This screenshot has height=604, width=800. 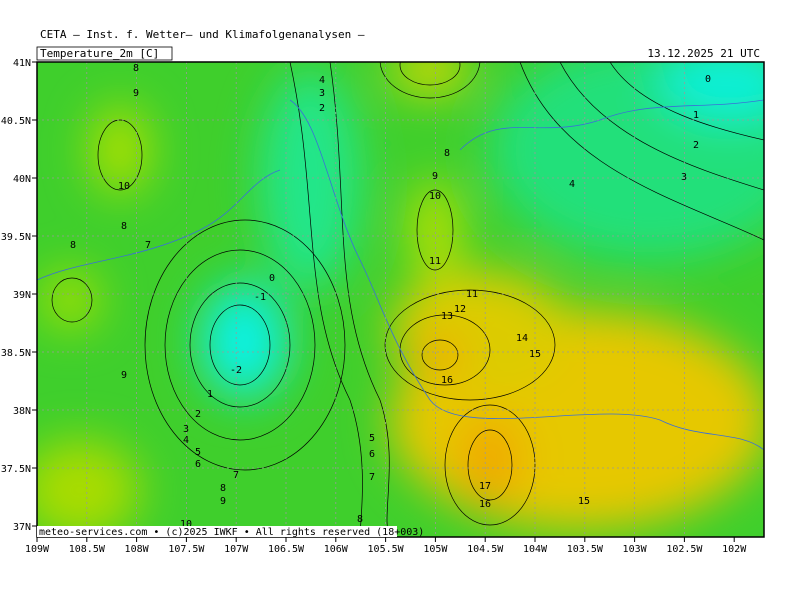 What do you see at coordinates (286, 549) in the screenshot?
I see `lon-label: 106.5W` at bounding box center [286, 549].